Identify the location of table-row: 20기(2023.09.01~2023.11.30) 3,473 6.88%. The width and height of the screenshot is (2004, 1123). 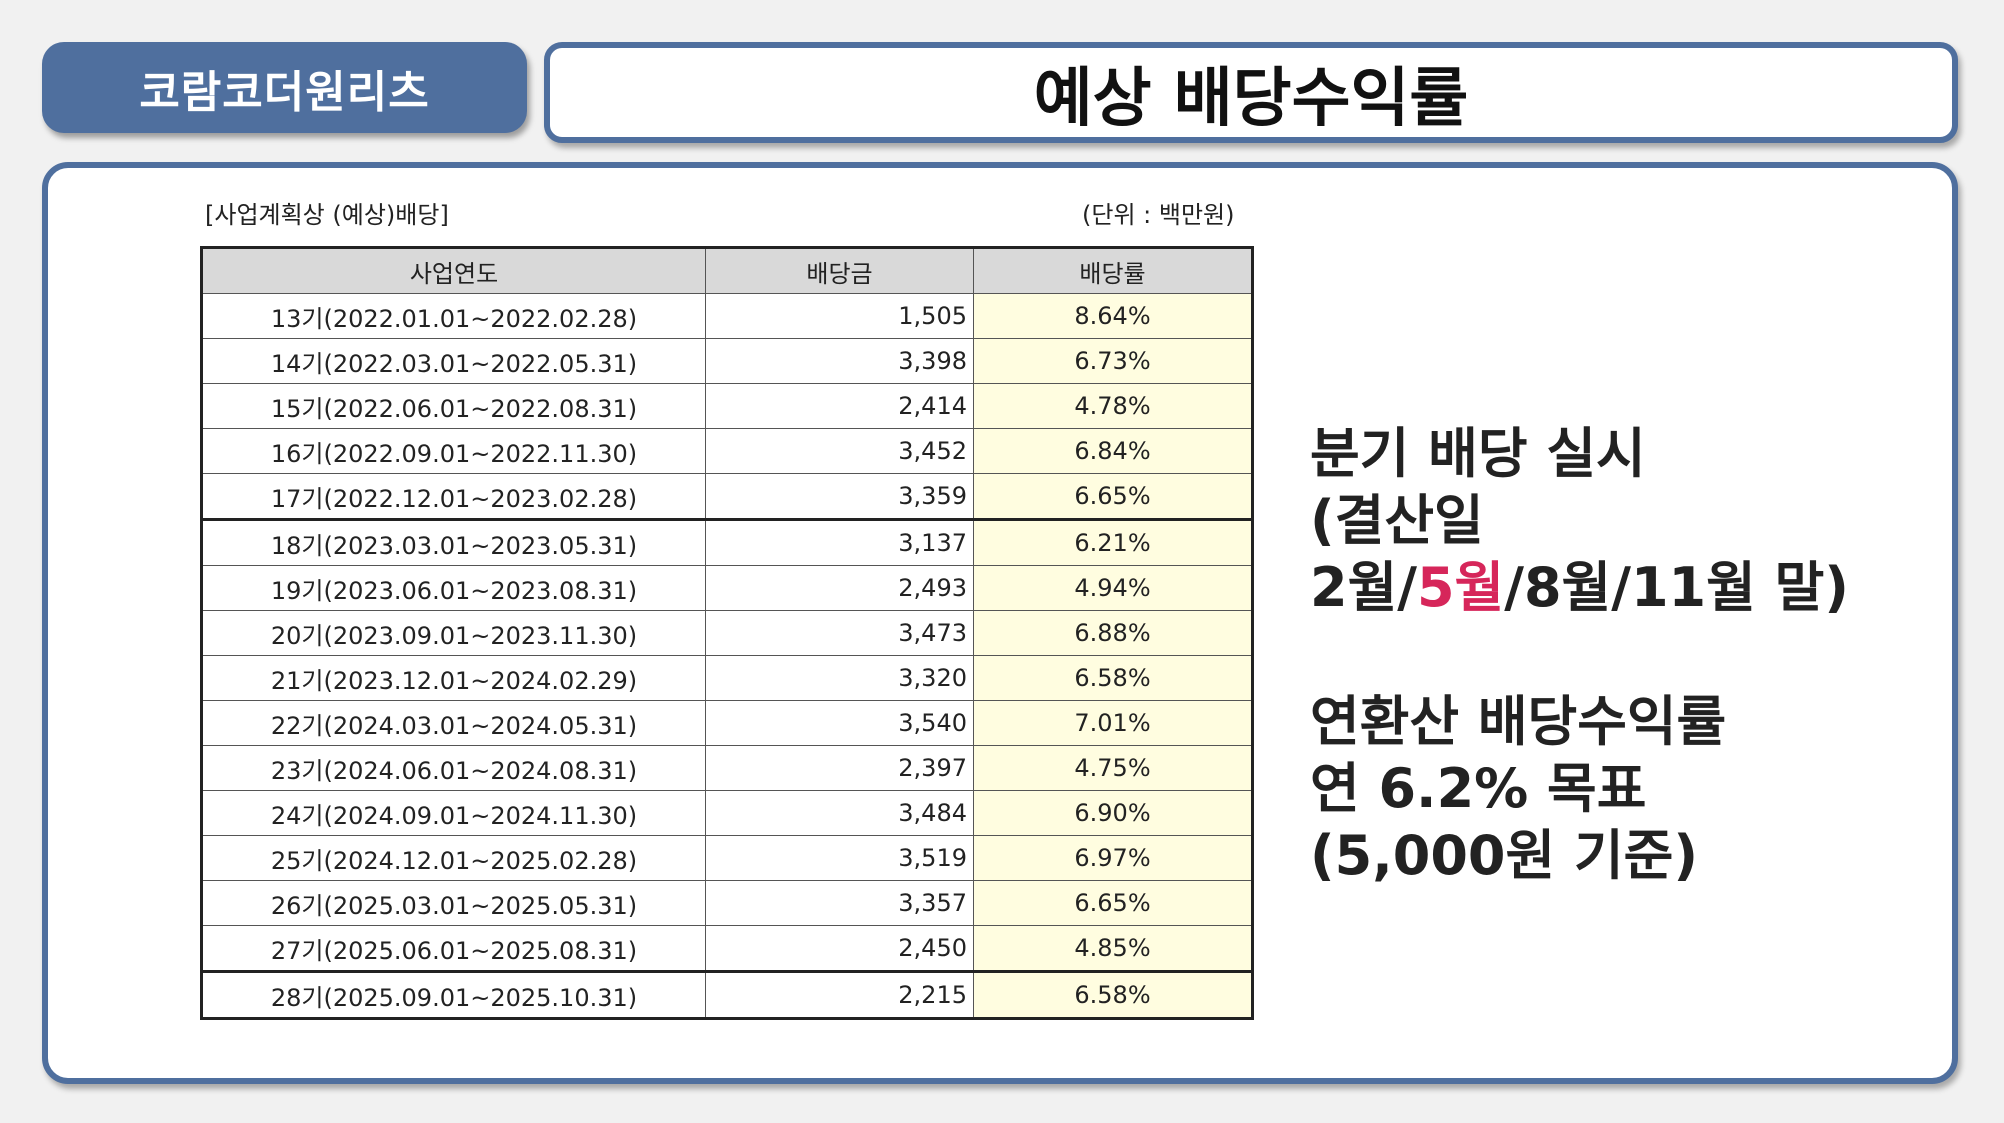
(727, 633).